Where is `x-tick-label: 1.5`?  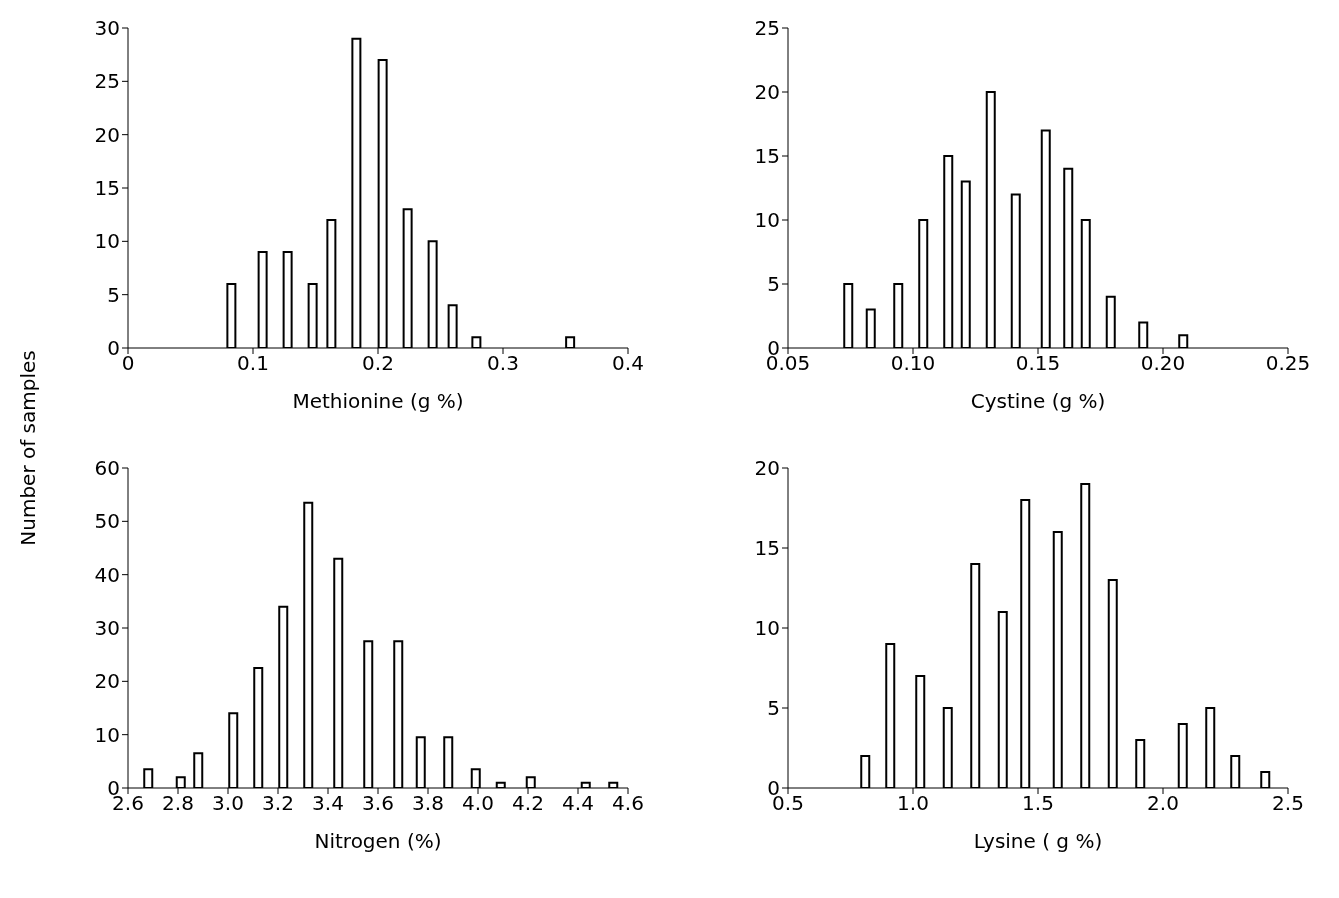 x-tick-label: 1.5 is located at coordinates (1038, 803).